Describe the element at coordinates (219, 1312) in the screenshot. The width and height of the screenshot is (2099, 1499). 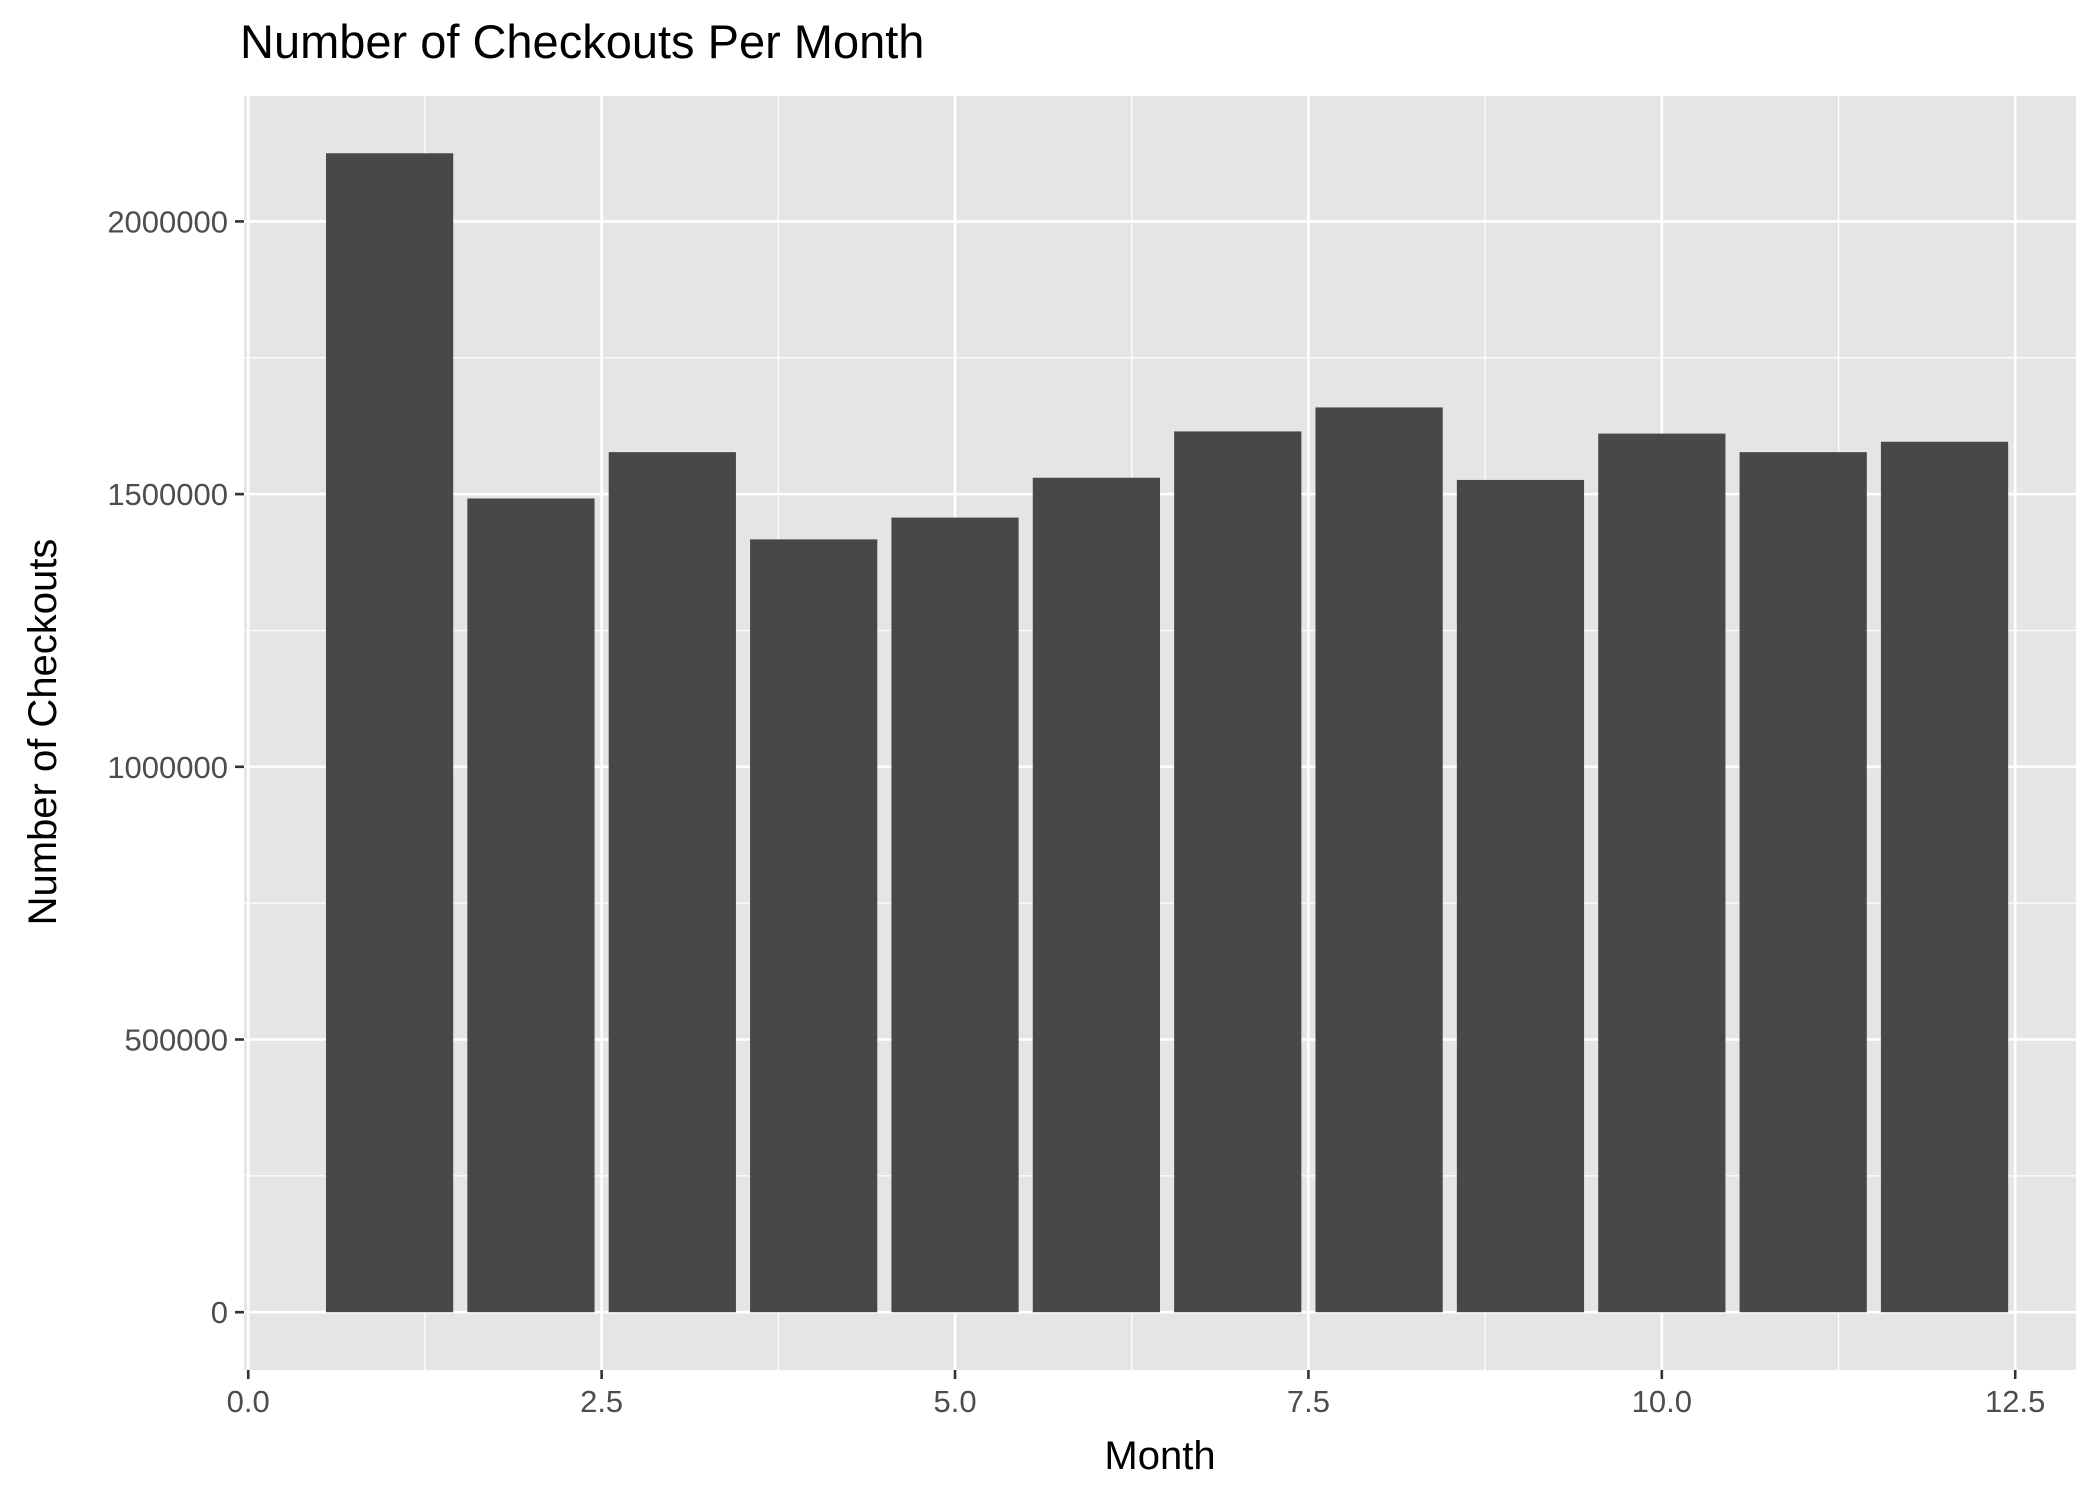
I see `y-tick-label: 0` at that location.